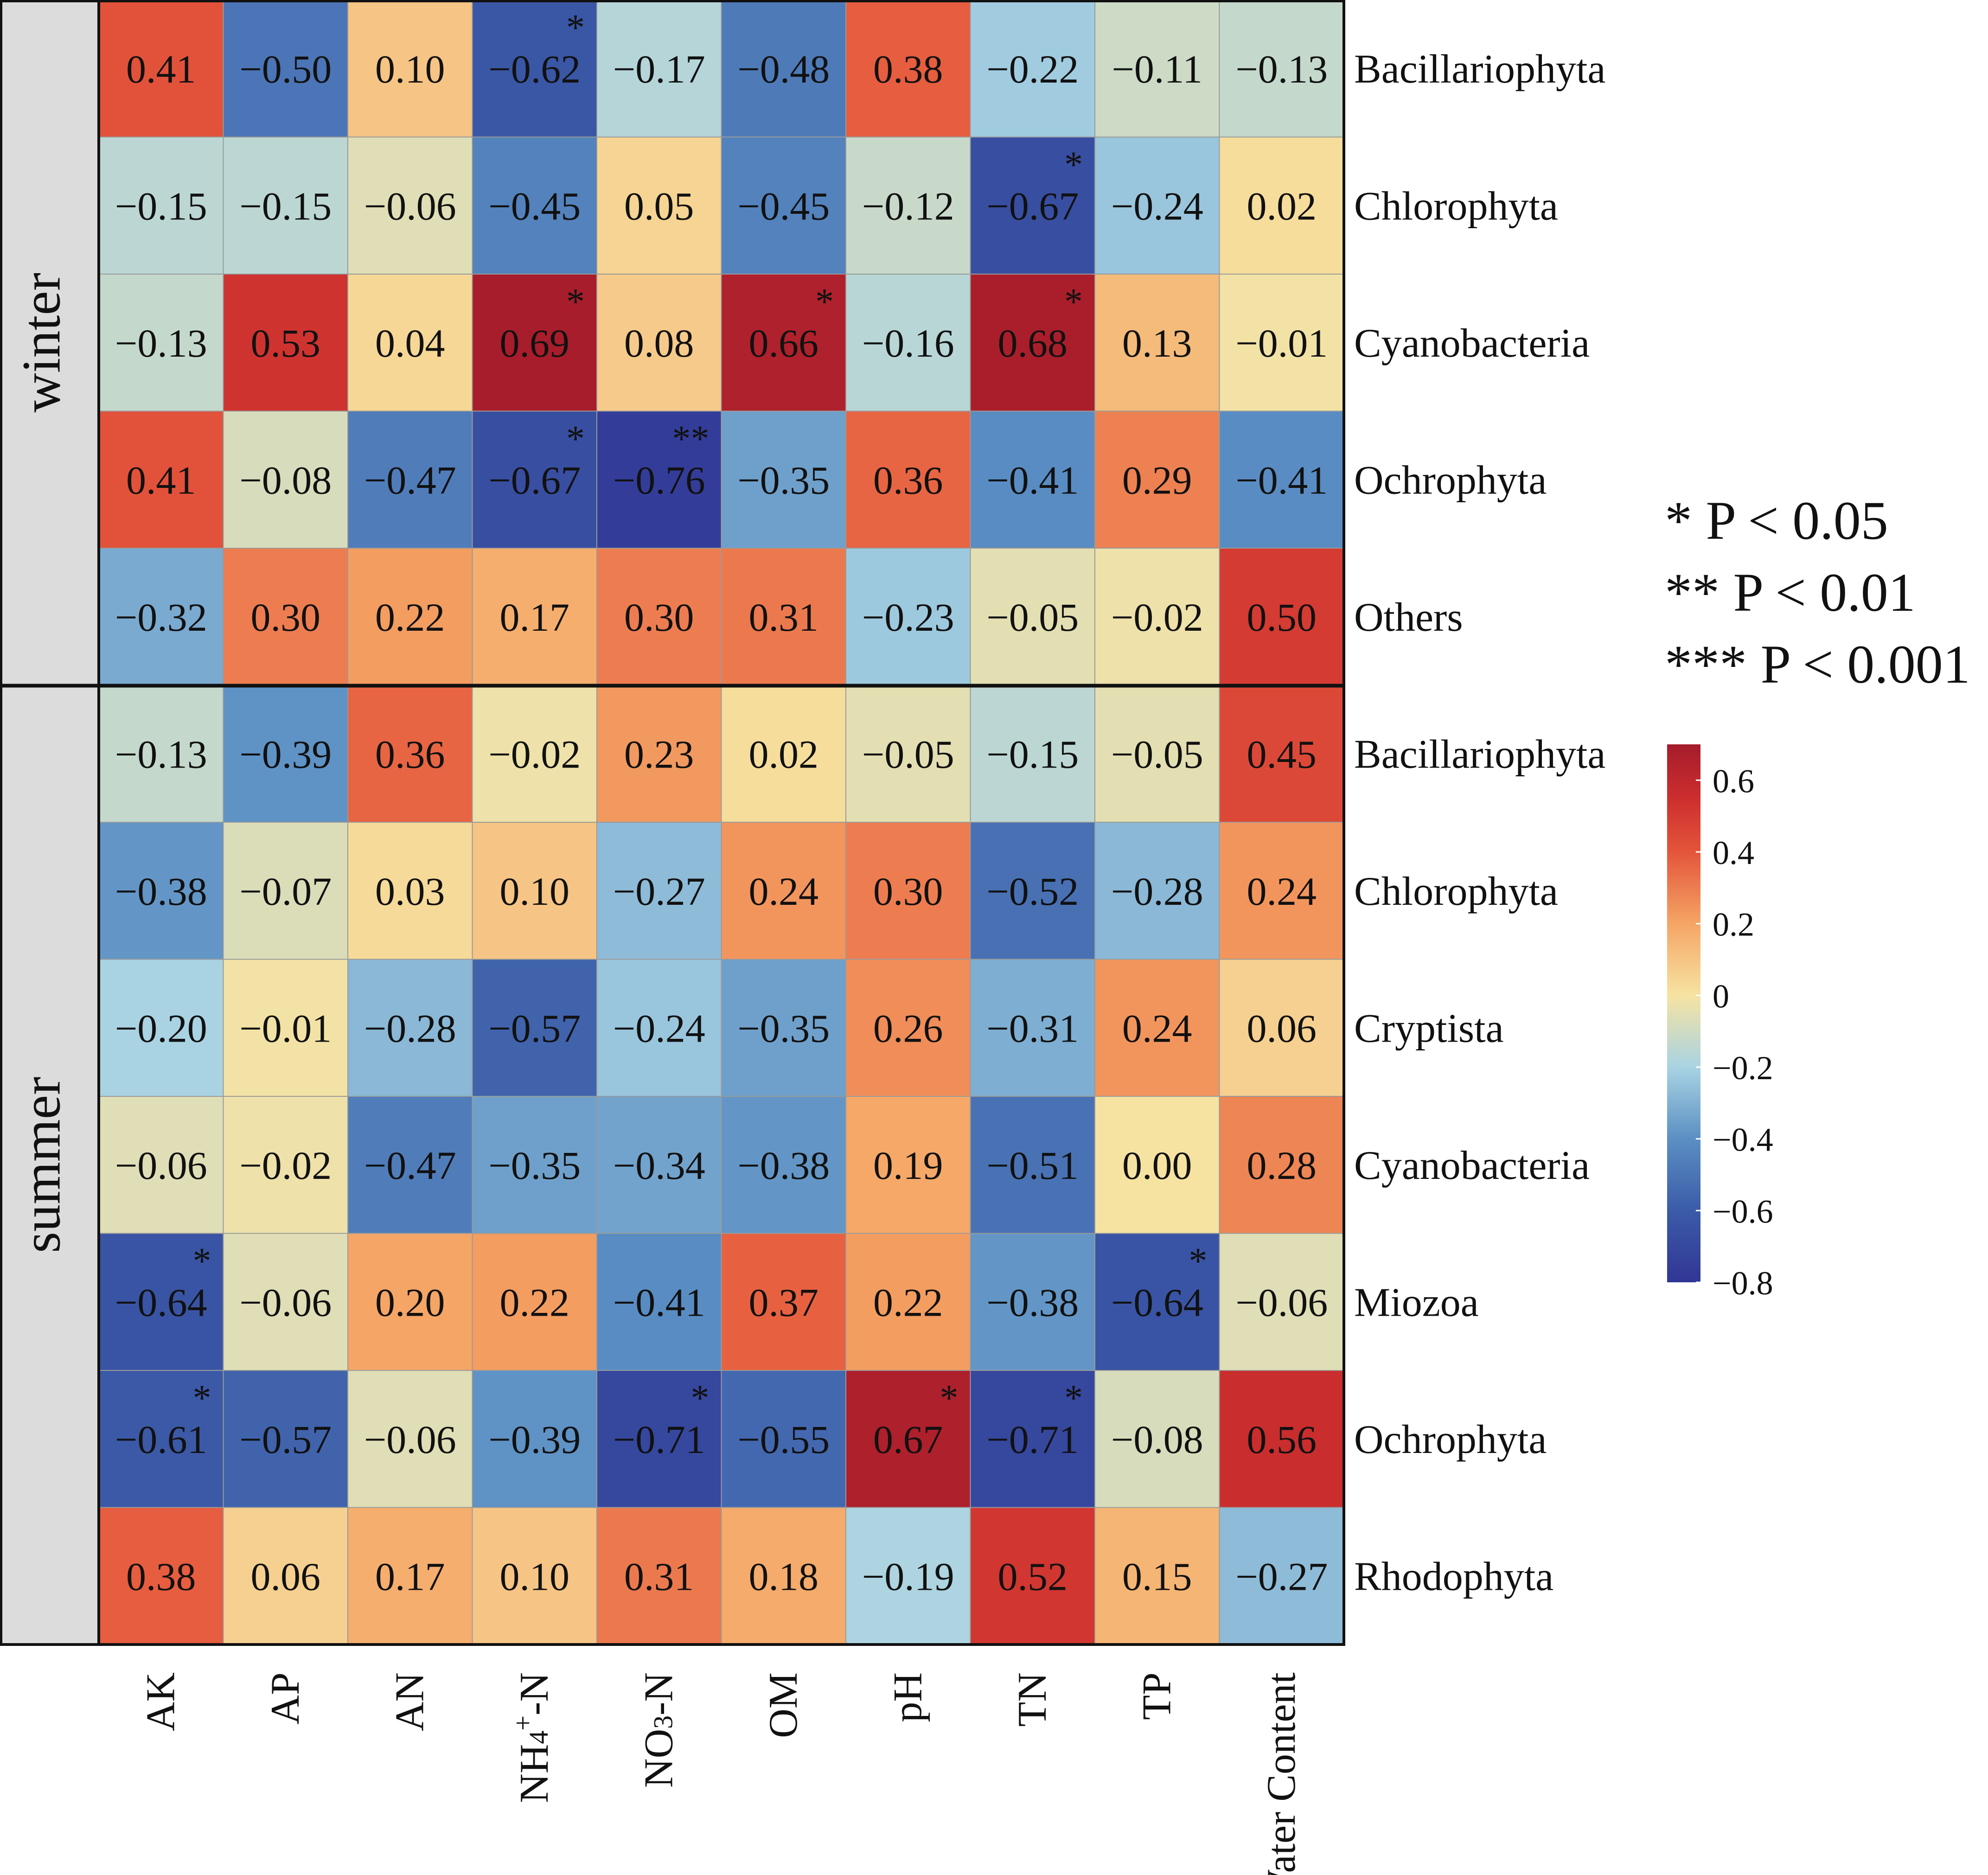  Describe the element at coordinates (161, 69) in the screenshot. I see `cell-value-label: 0.41` at that location.